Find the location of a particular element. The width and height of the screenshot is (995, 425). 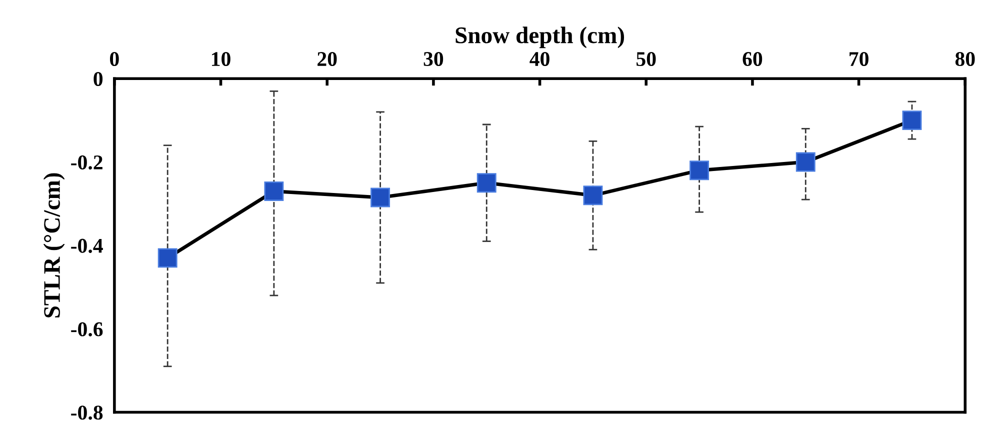

x-tick-label: 60 is located at coordinates (752, 59).